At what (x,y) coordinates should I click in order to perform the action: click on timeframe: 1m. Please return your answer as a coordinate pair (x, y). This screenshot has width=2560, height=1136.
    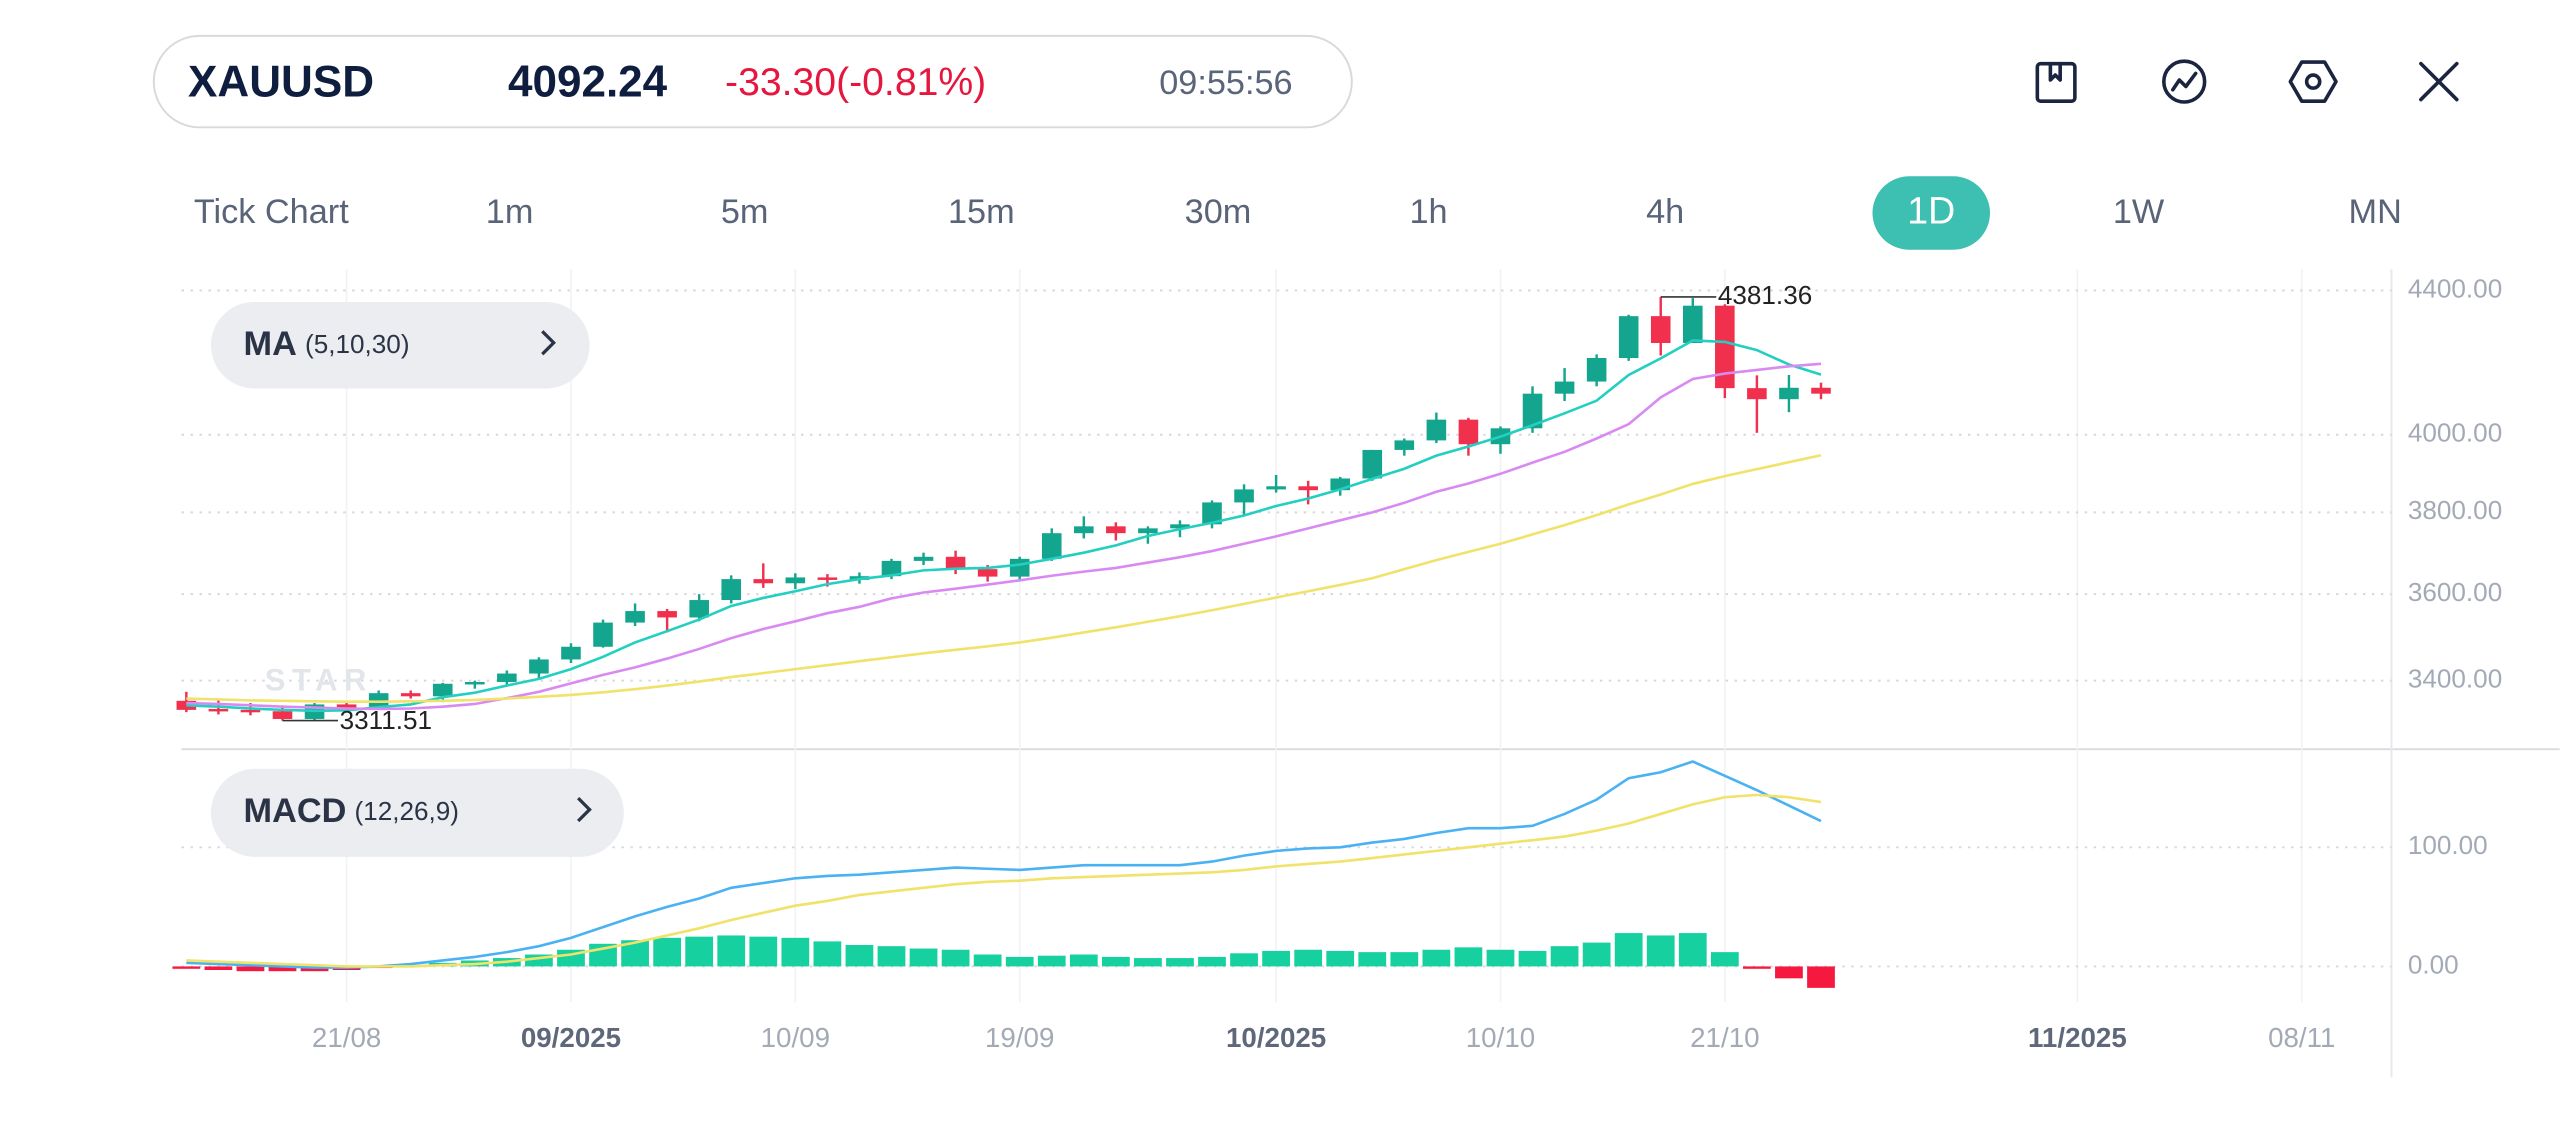
    Looking at the image, I should click on (510, 212).